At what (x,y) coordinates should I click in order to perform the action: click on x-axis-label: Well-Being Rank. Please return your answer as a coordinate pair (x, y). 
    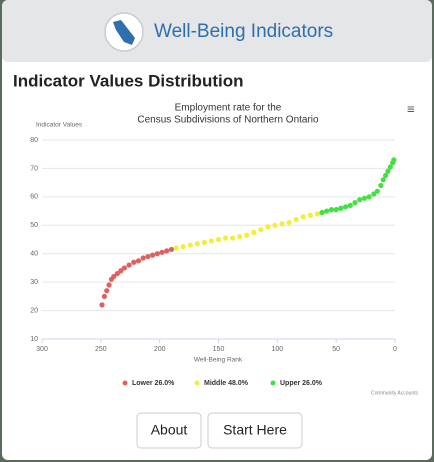
    Looking at the image, I should click on (218, 360).